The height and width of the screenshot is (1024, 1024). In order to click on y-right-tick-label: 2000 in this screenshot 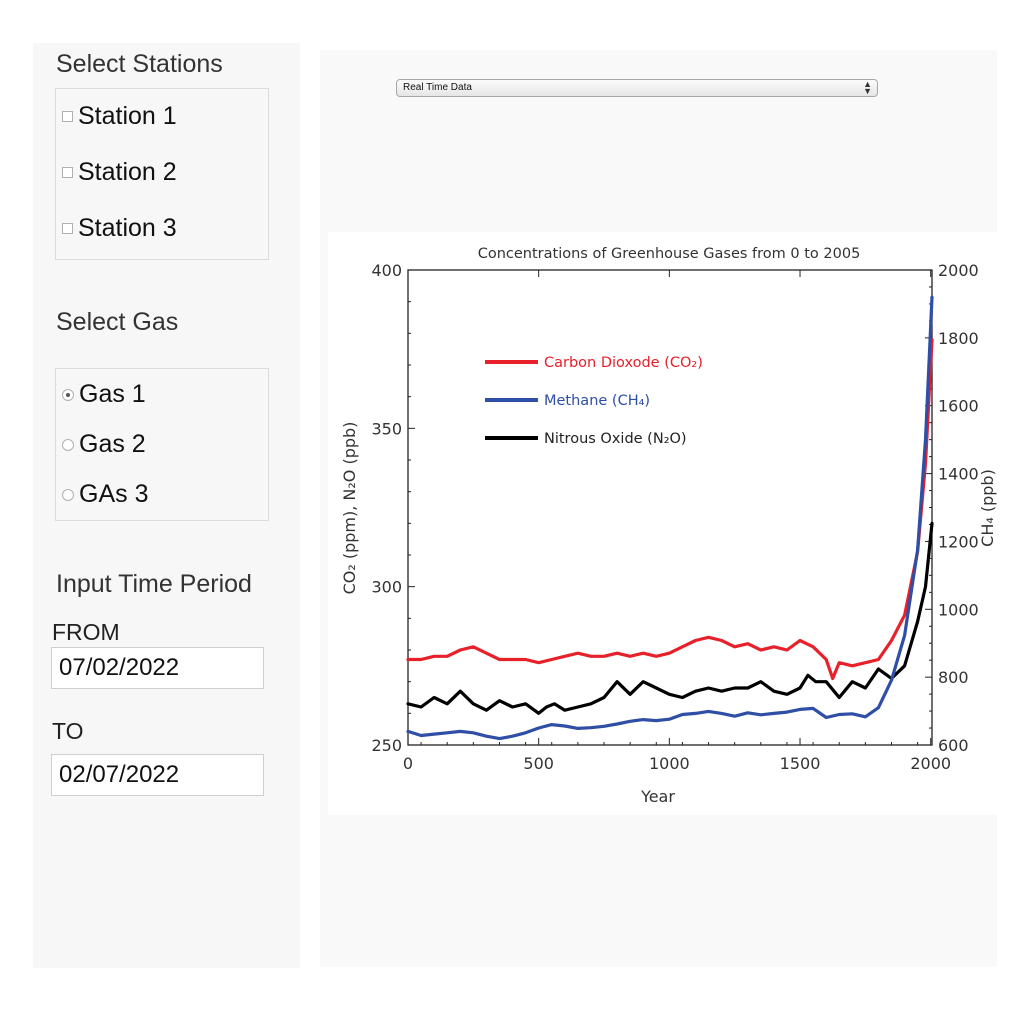, I will do `click(958, 270)`.